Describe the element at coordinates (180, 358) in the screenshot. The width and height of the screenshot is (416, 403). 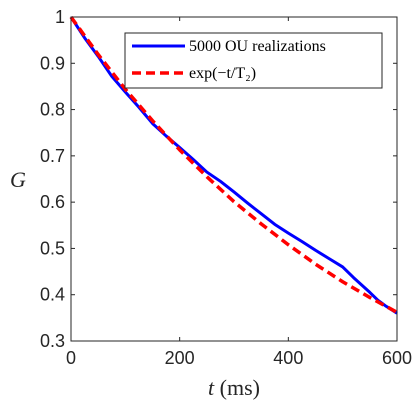
I see `x-tick-label: 200` at that location.